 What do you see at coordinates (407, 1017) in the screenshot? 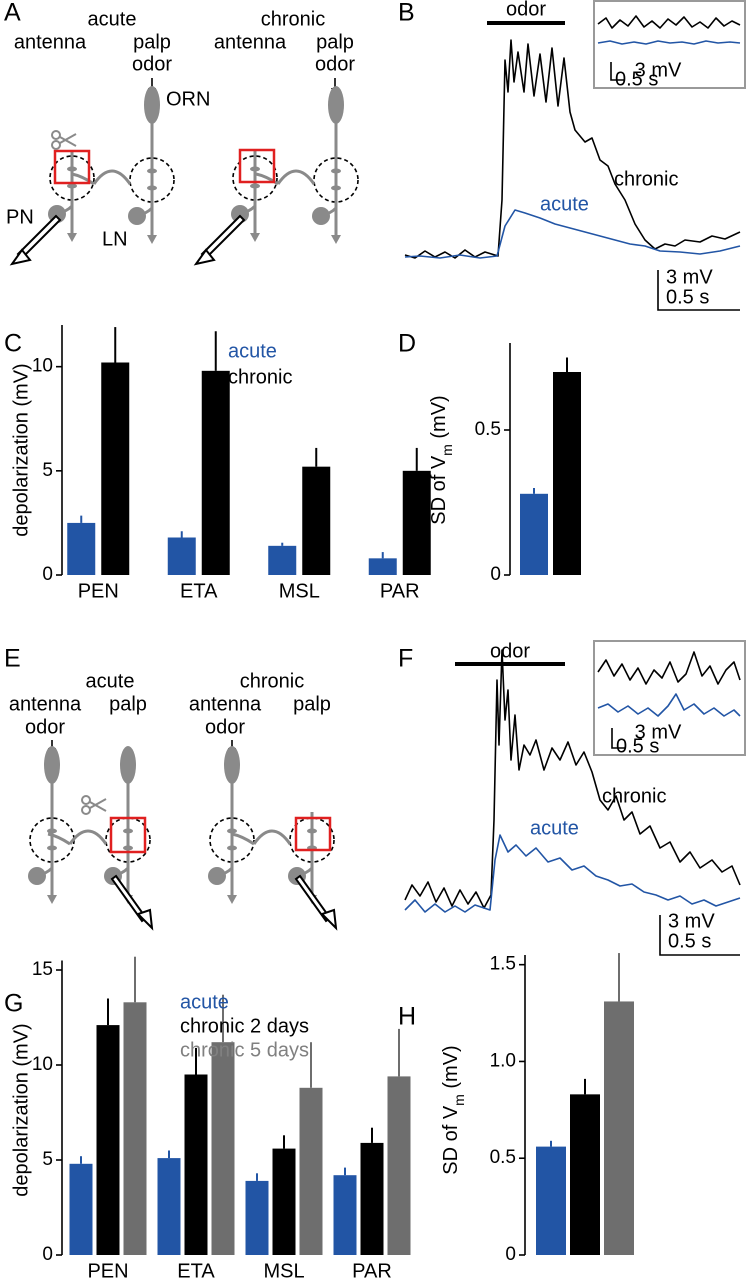
I see `panel-label: H` at bounding box center [407, 1017].